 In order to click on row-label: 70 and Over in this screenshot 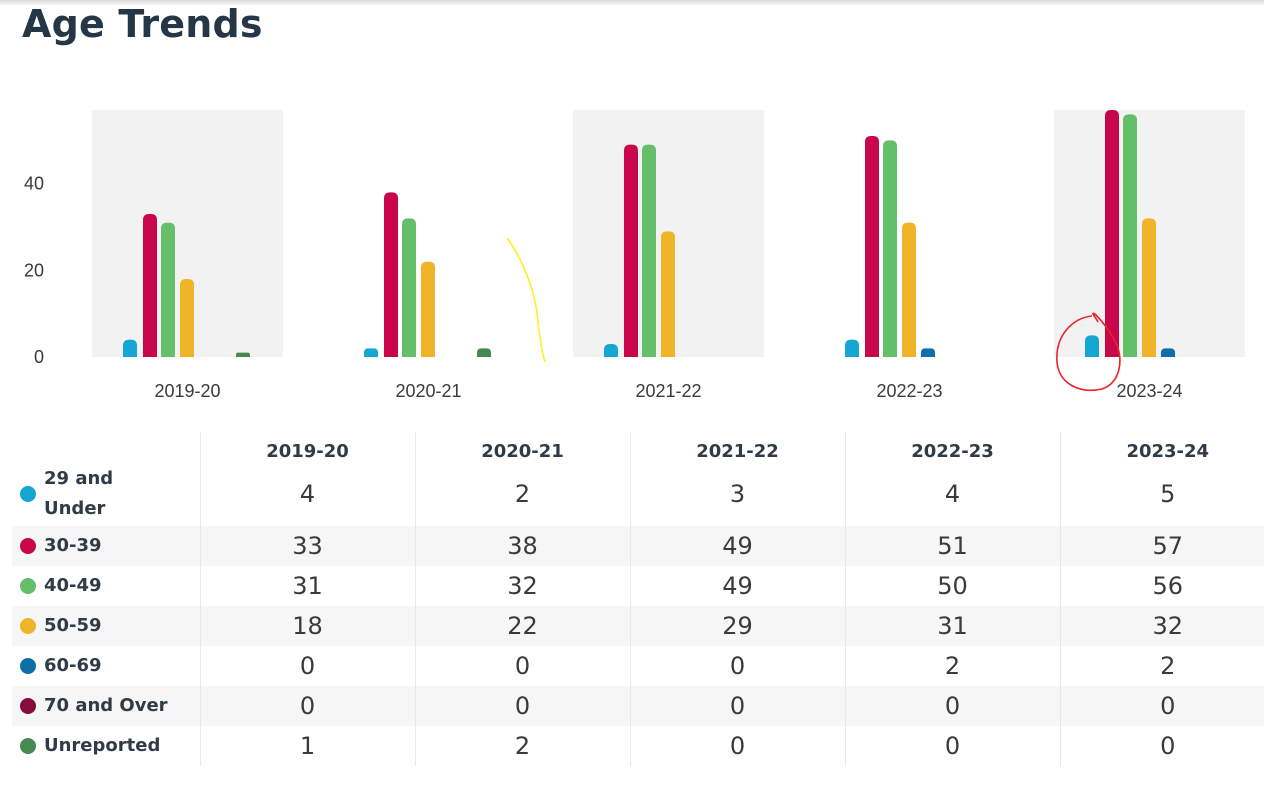, I will do `click(106, 706)`.